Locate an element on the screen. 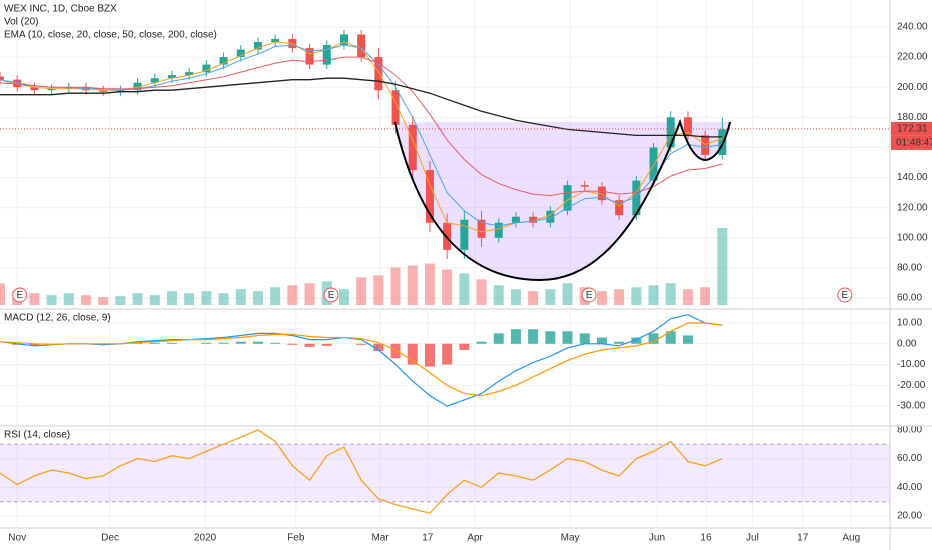 The image size is (932, 550). x-tick-label: Mar is located at coordinates (380, 538).